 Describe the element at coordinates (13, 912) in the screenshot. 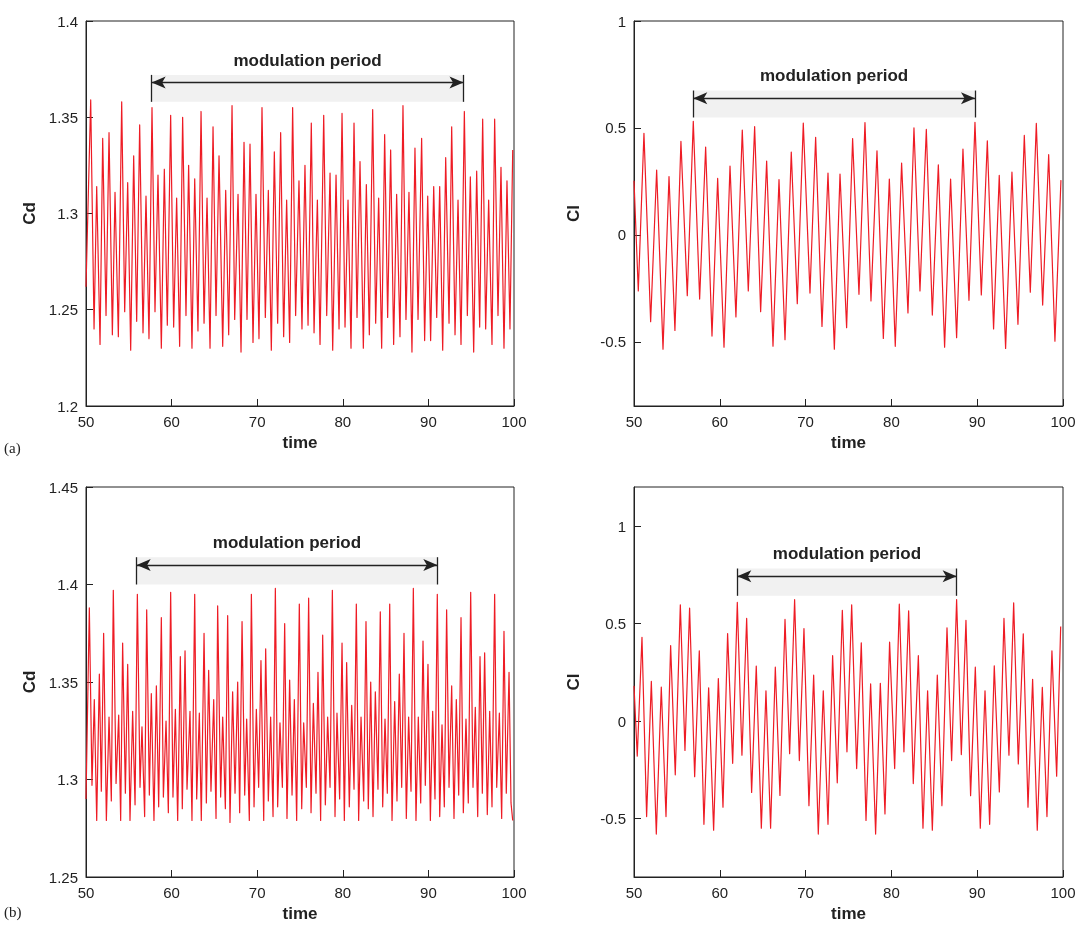

I see `text: (b)` at that location.